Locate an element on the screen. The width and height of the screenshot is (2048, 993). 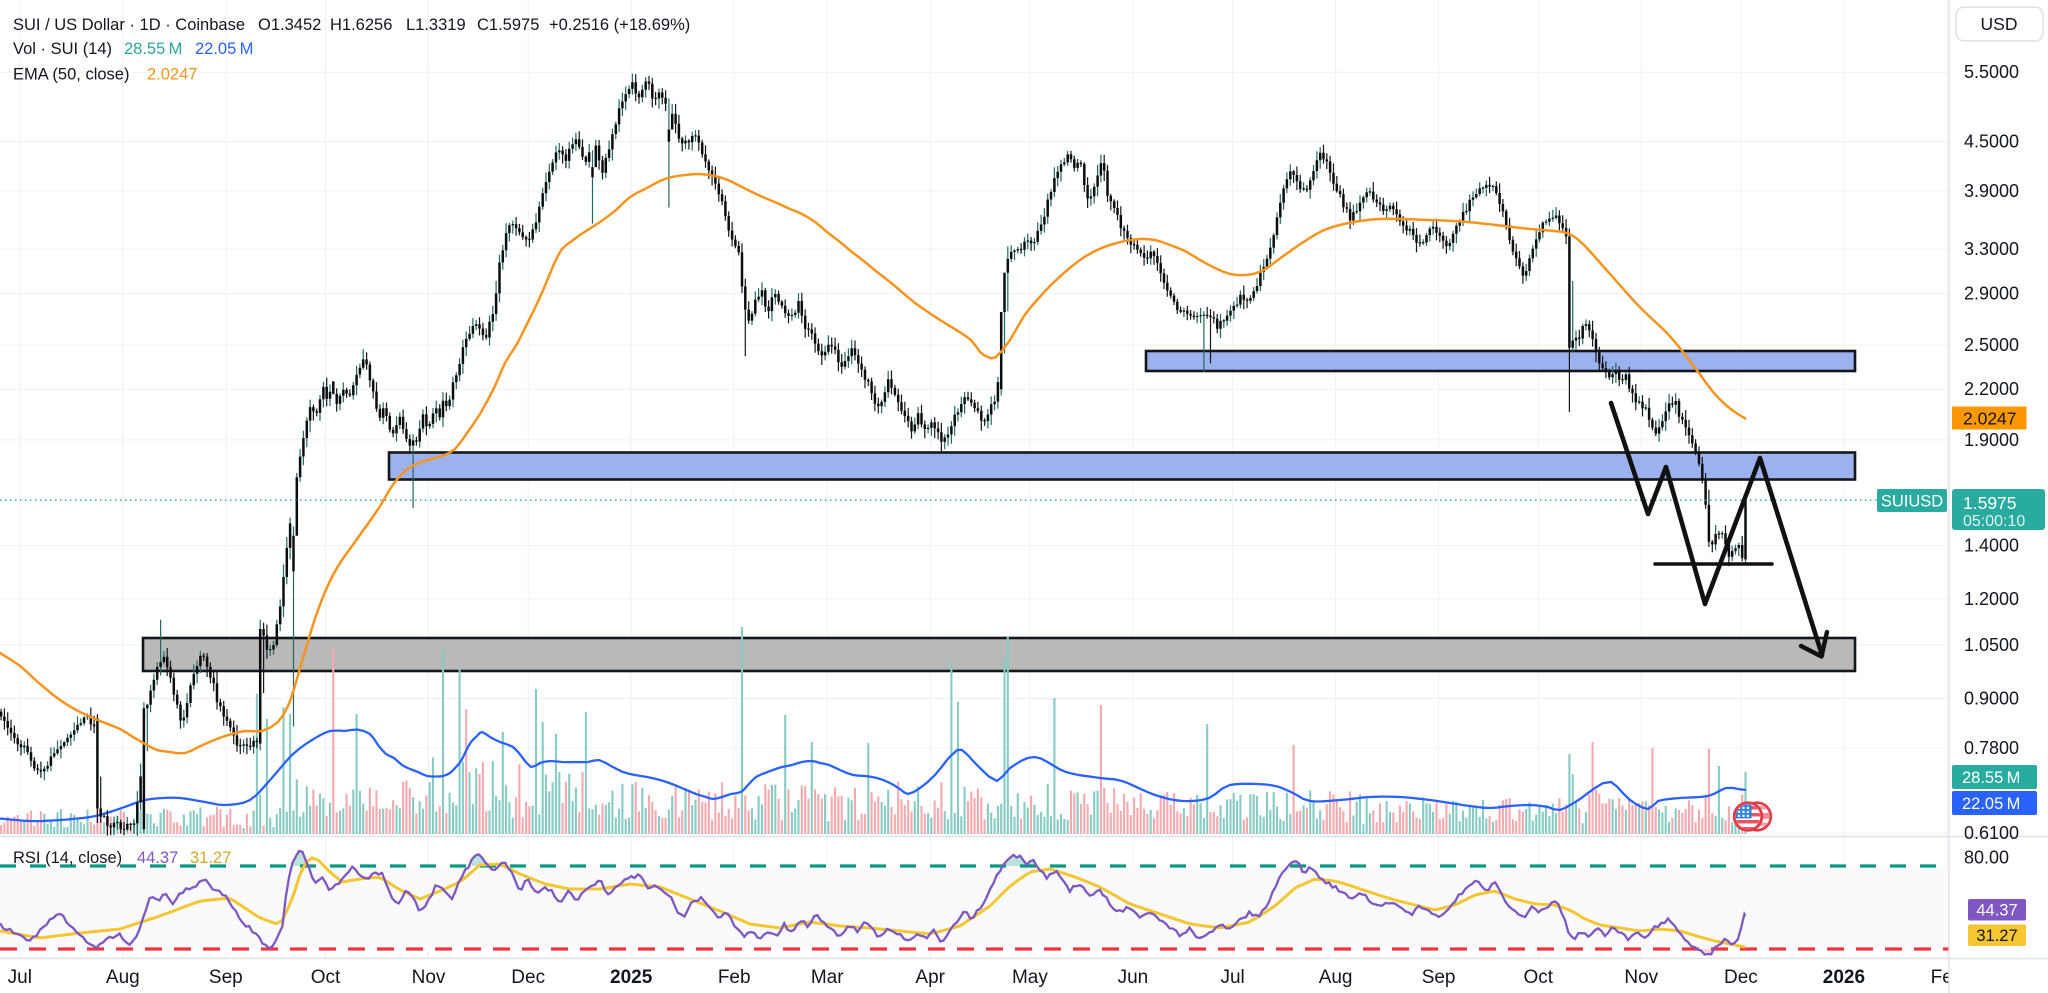
svg-text: SUIUSD is located at coordinates (1912, 502).